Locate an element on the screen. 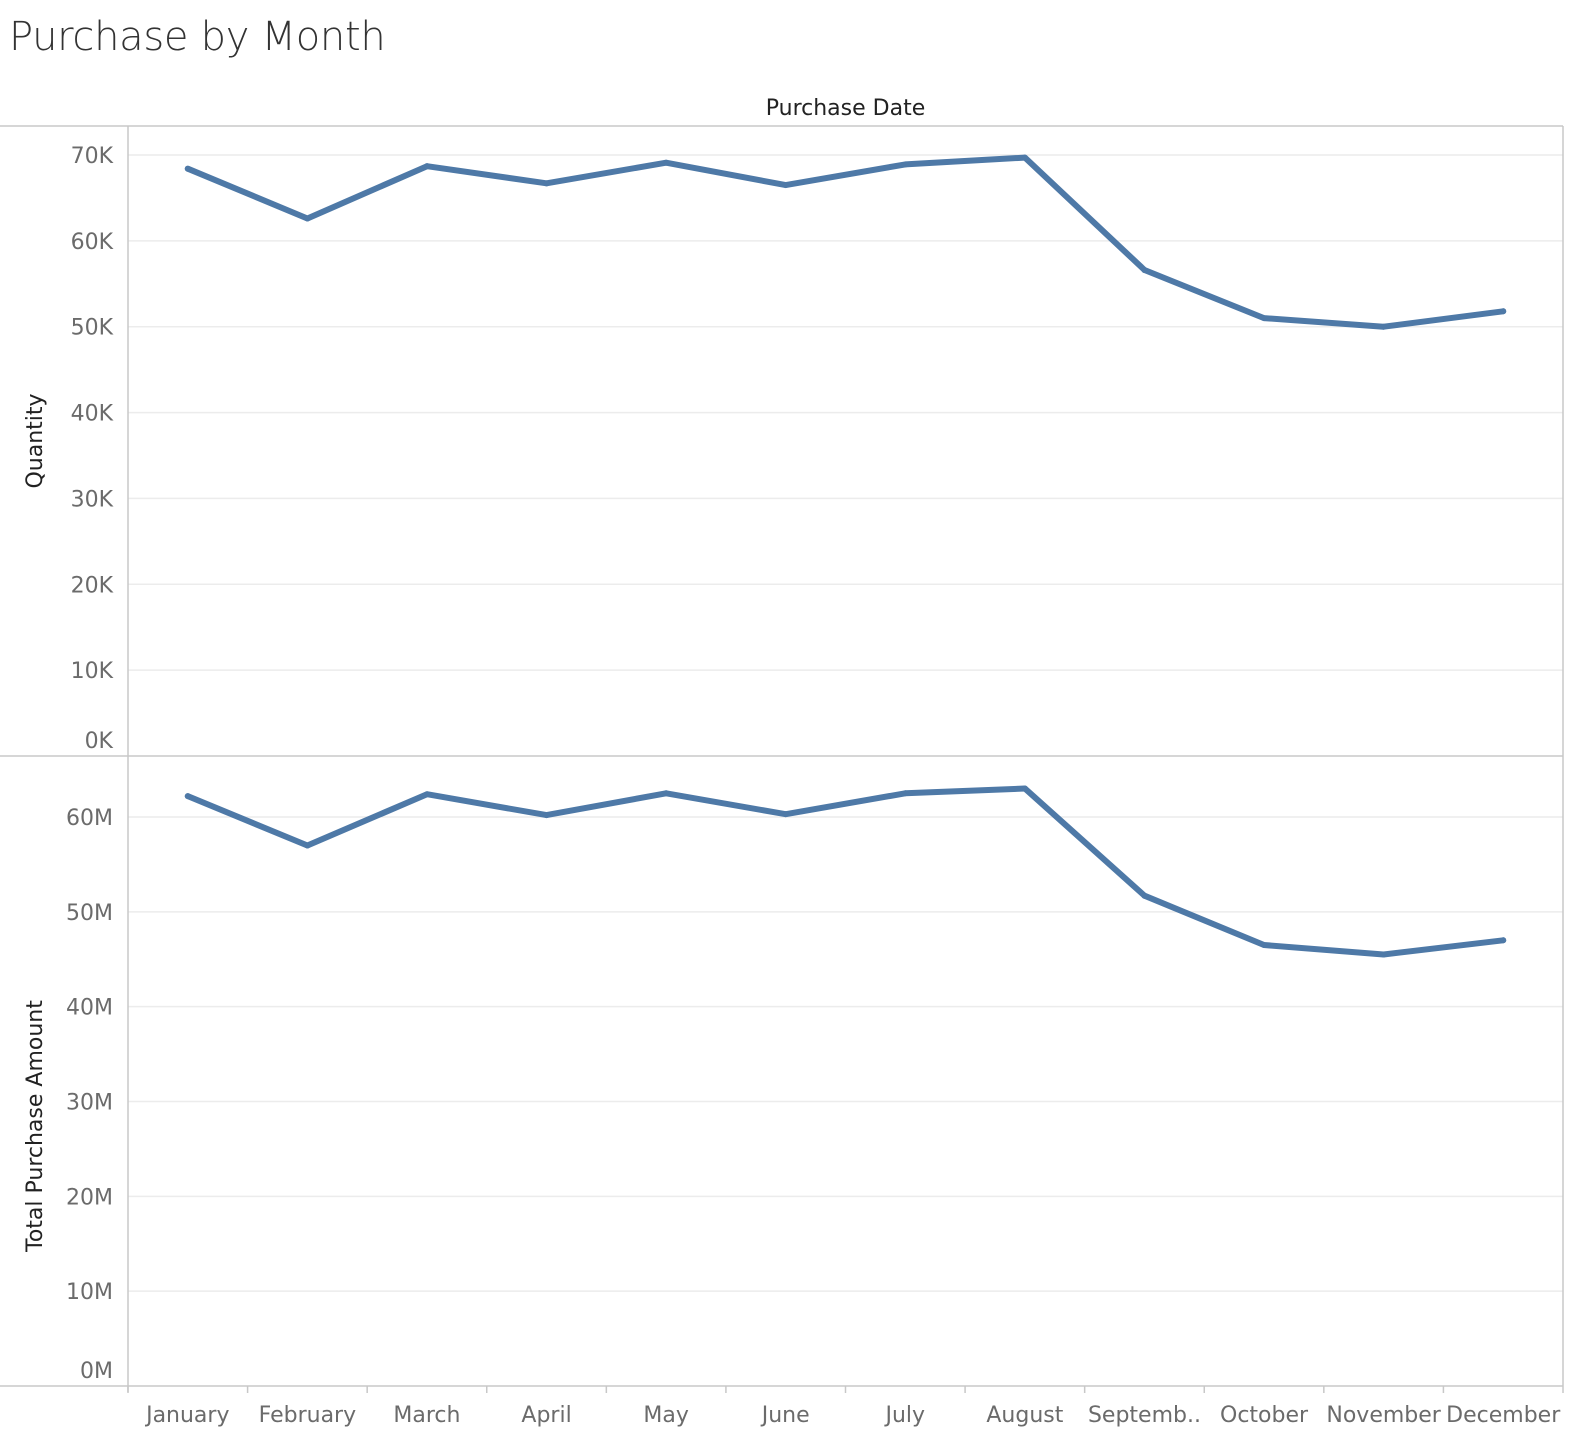 The image size is (1572, 1436). y-tick-label: 50M is located at coordinates (89, 913).